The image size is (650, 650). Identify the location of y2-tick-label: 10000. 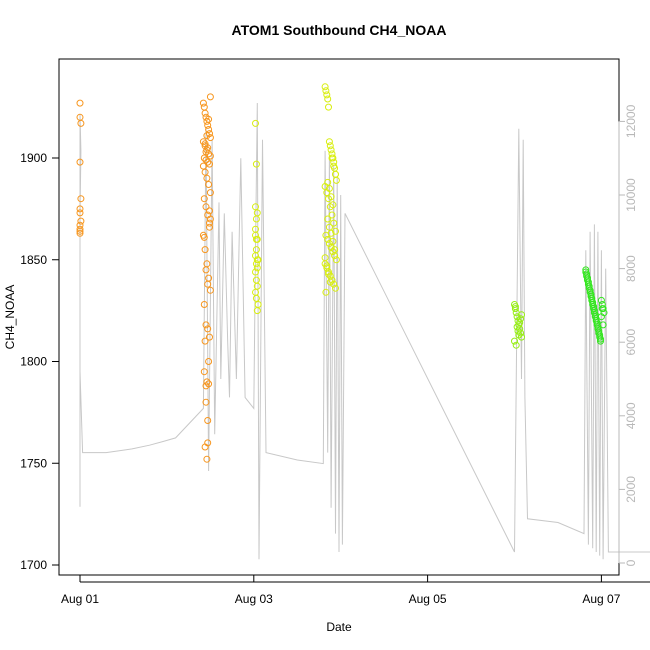
(631, 195).